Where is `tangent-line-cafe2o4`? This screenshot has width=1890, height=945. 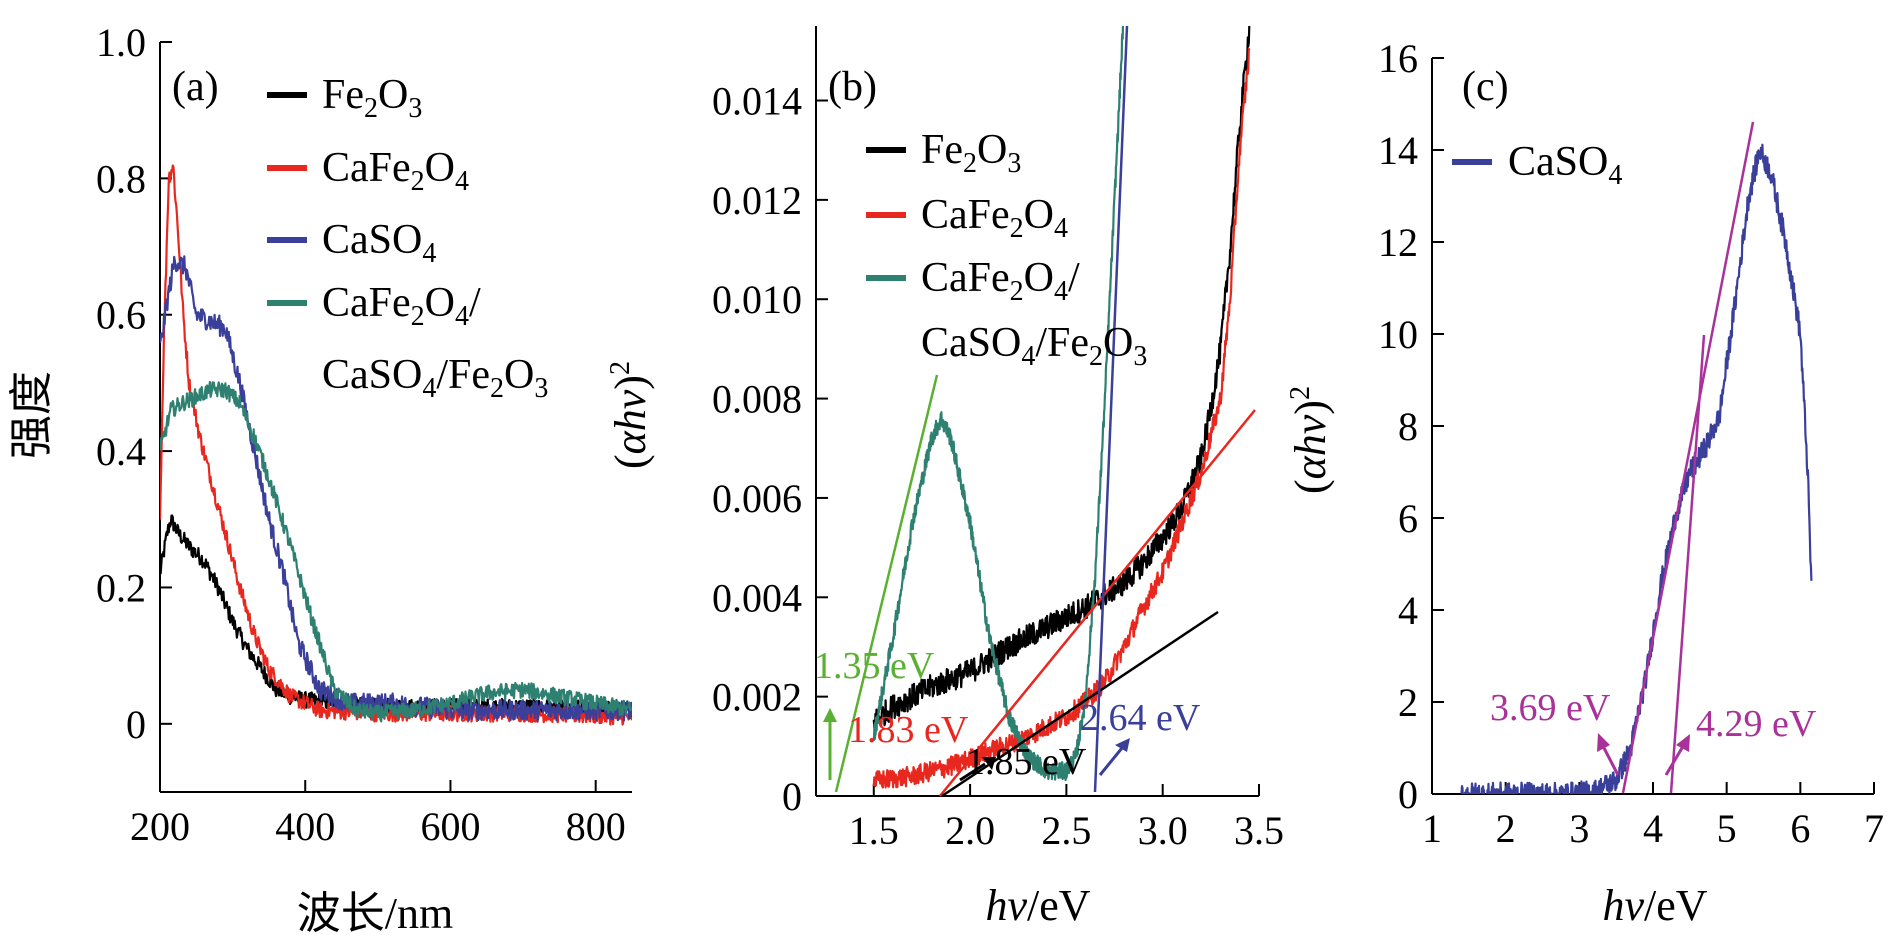
tangent-line-cafe2o4 is located at coordinates (1097, 603).